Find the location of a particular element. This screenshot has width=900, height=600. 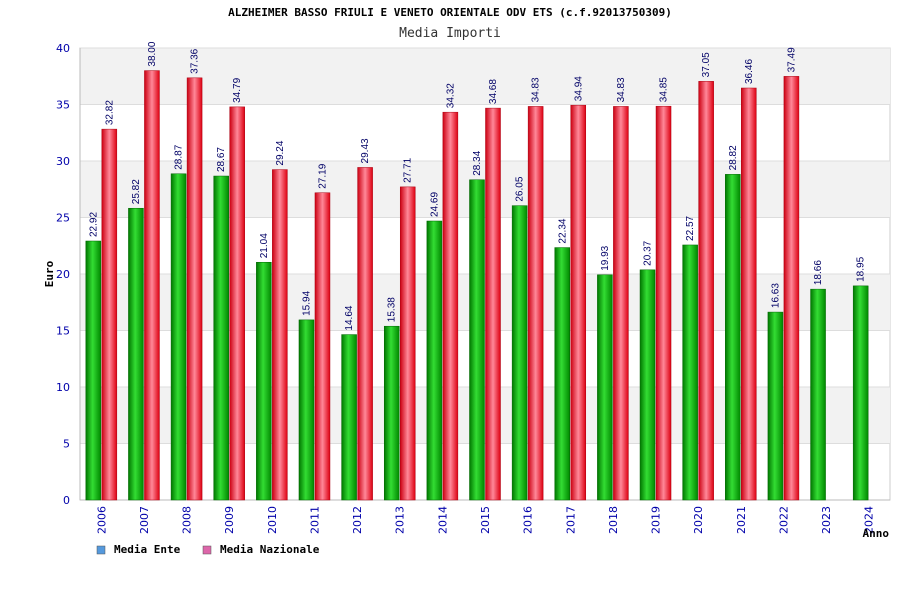

x-tick-label: 2008 is located at coordinates (187, 520).